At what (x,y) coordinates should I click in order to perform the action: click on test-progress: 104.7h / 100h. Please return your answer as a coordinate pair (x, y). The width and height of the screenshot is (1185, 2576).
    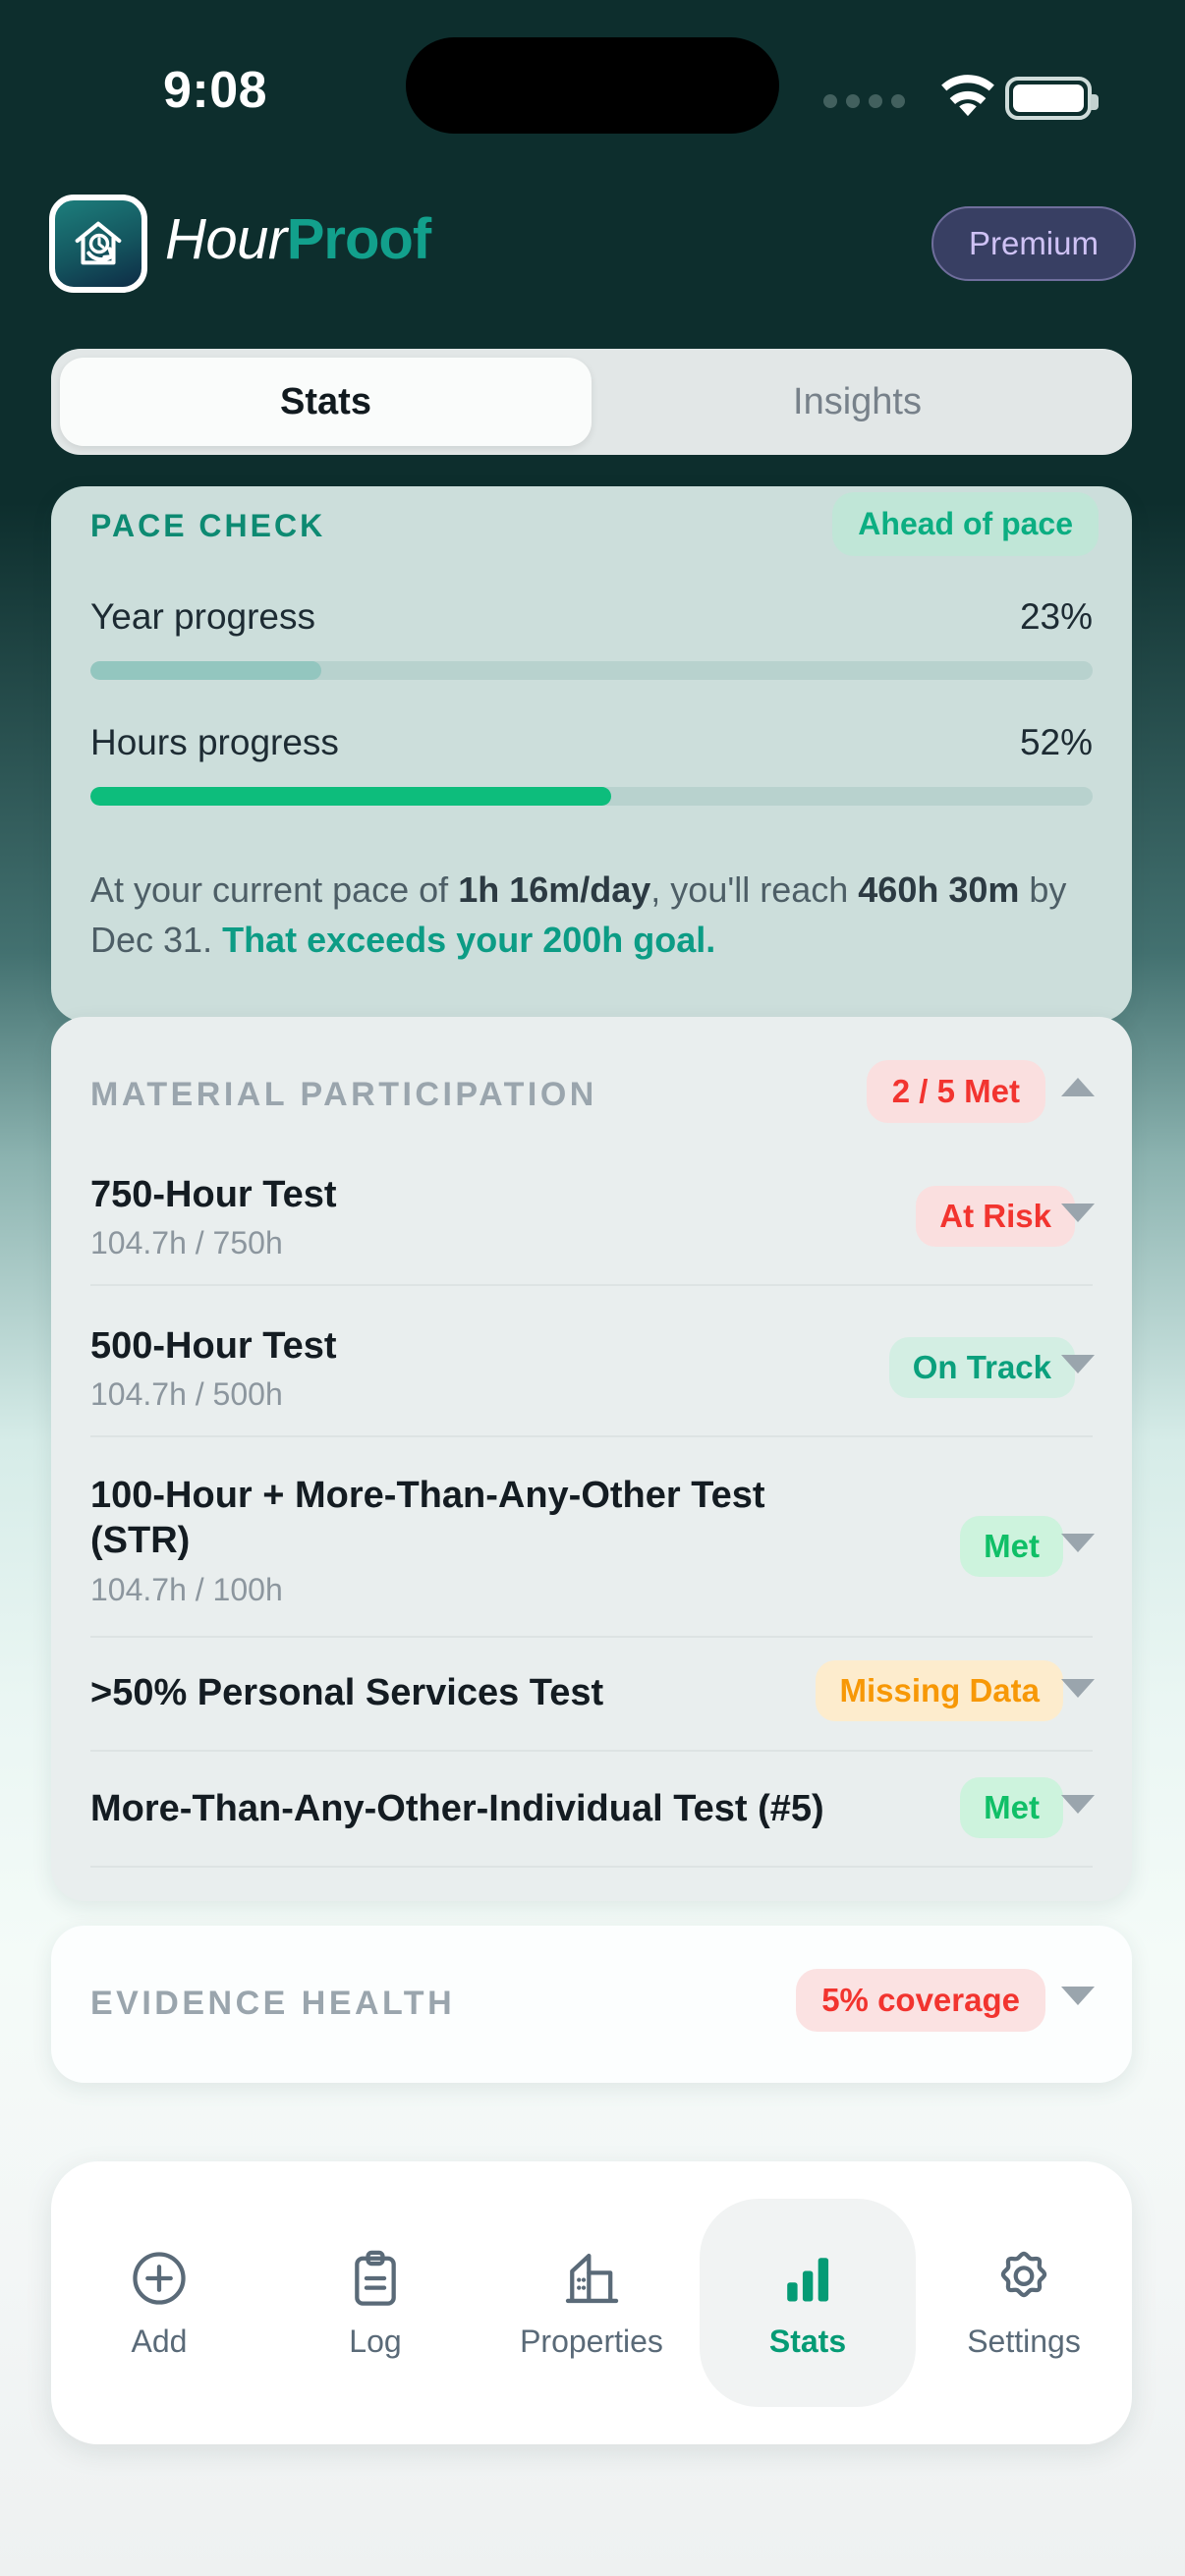
    Looking at the image, I should click on (186, 1589).